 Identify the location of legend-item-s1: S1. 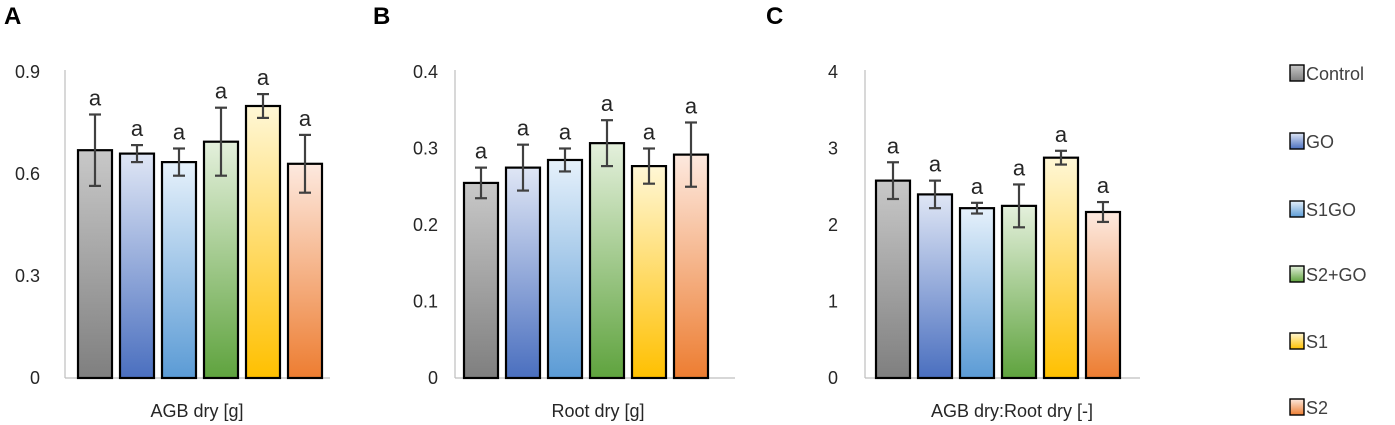
(1308, 342).